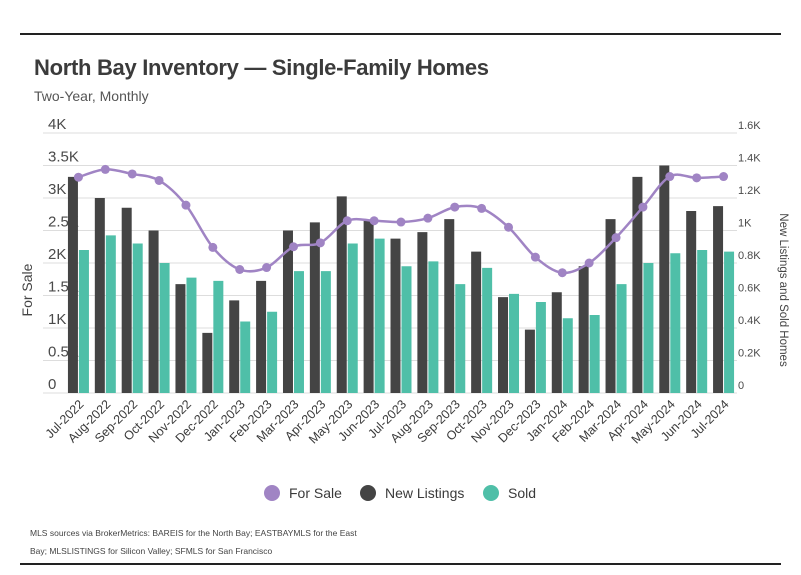 The image size is (801, 575). What do you see at coordinates (749, 321) in the screenshot?
I see `right-tick-label: 0.4K` at bounding box center [749, 321].